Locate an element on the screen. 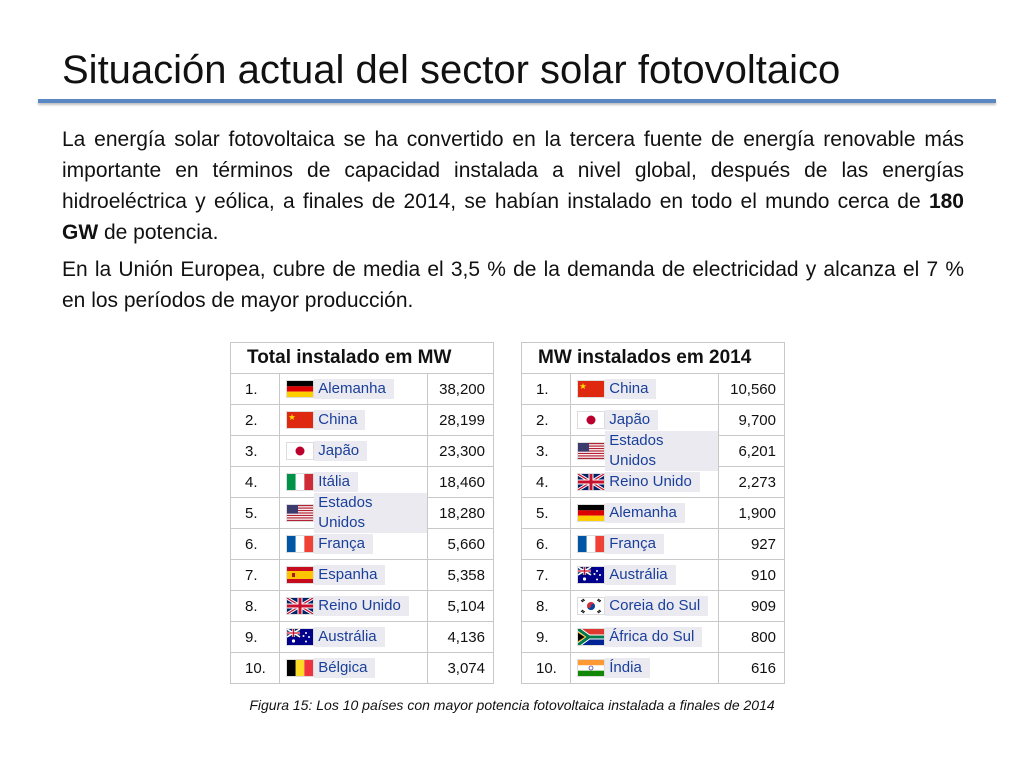 Image resolution: width=1024 pixels, height=768 pixels. installed-2014-caption: MW instalados em 2014 is located at coordinates (653, 358).